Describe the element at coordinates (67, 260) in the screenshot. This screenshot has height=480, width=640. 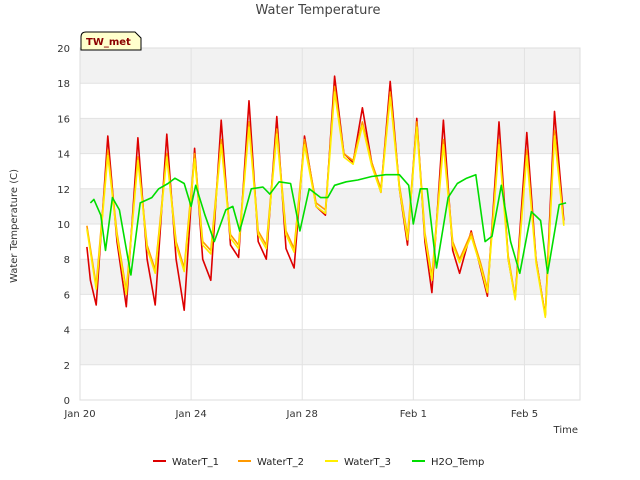
I see `y-tick-label: 8` at that location.